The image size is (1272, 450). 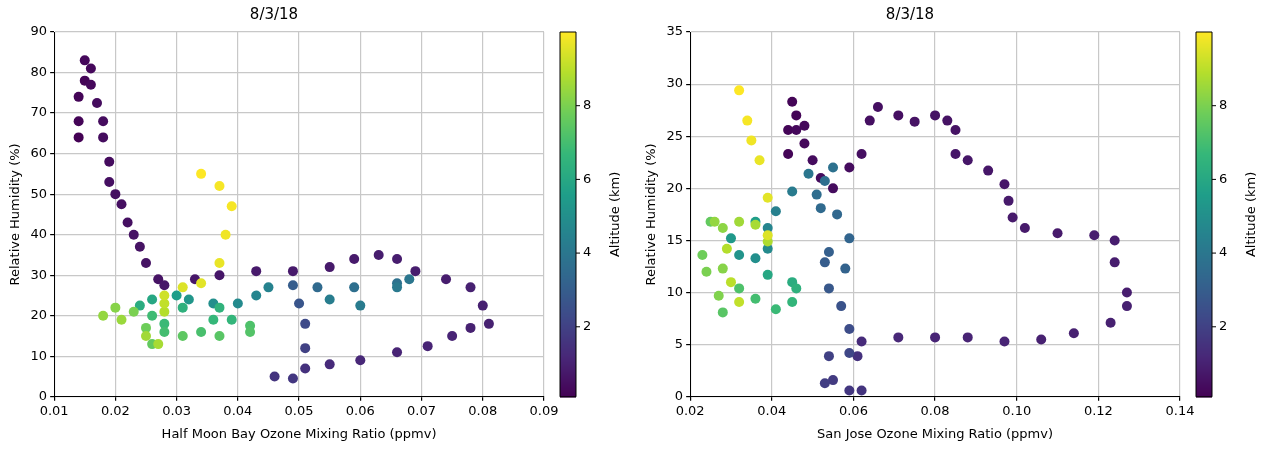 I want to click on y-tick-label: 5, so click(x=679, y=344).